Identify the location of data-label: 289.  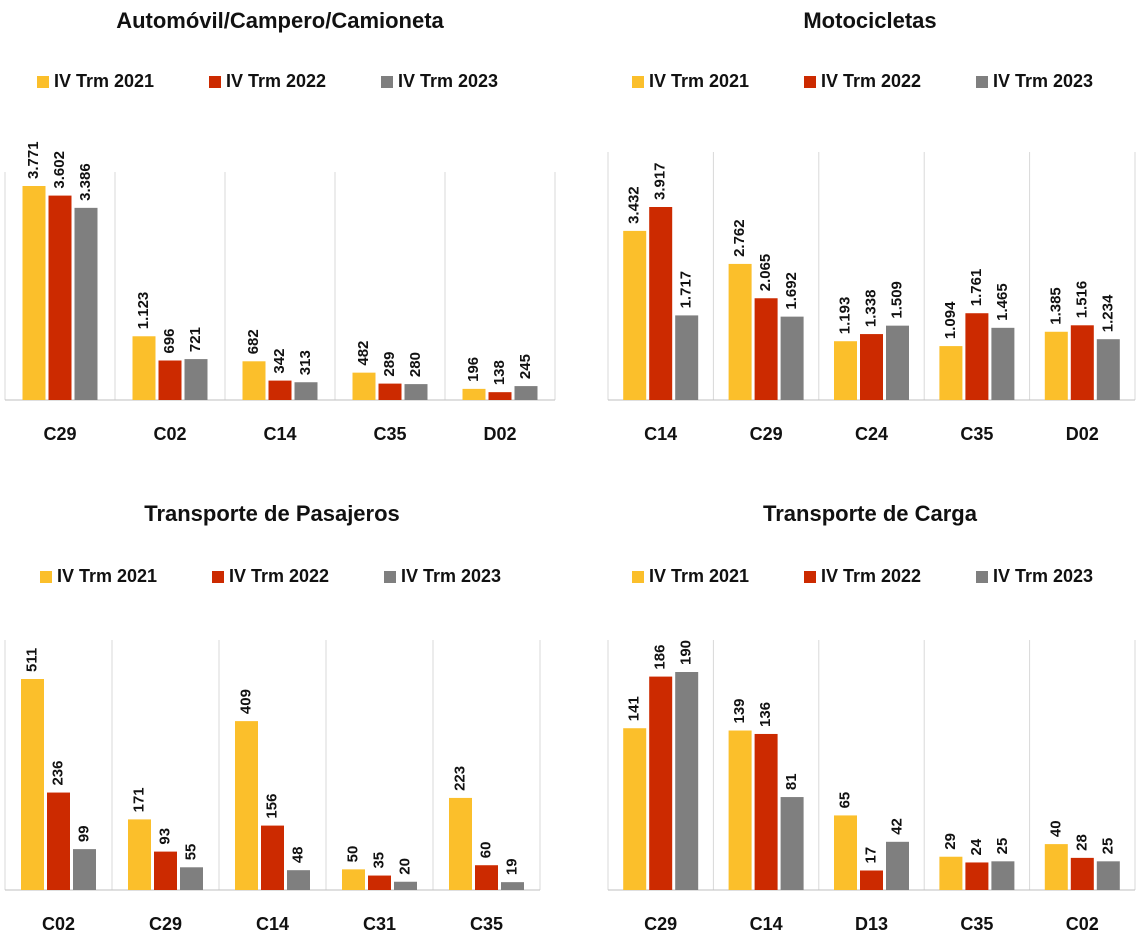
(389, 364).